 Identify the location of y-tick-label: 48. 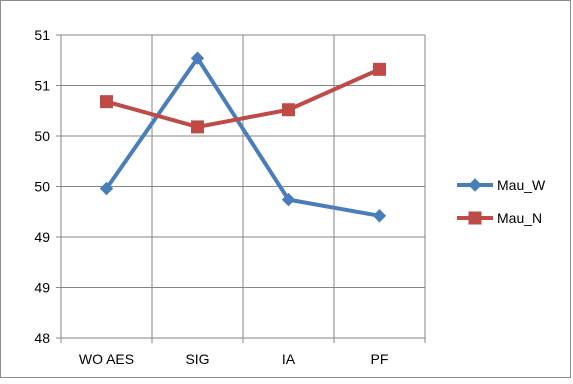
(42, 338).